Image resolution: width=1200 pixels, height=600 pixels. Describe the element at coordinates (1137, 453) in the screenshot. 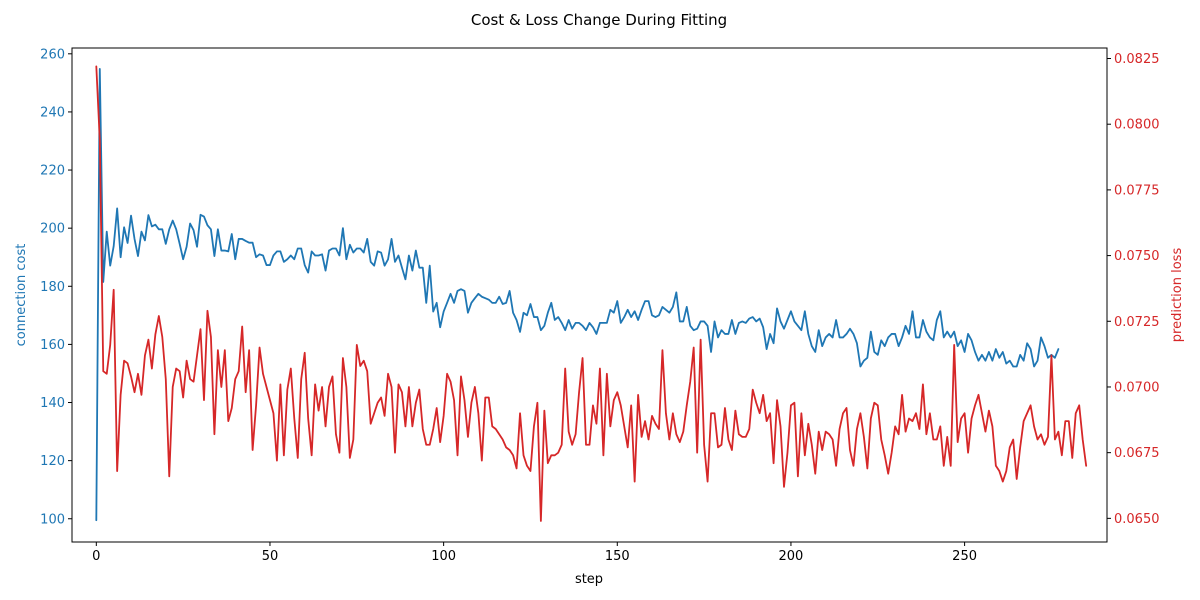

I see `right-y-tick-label: 0.0675` at that location.